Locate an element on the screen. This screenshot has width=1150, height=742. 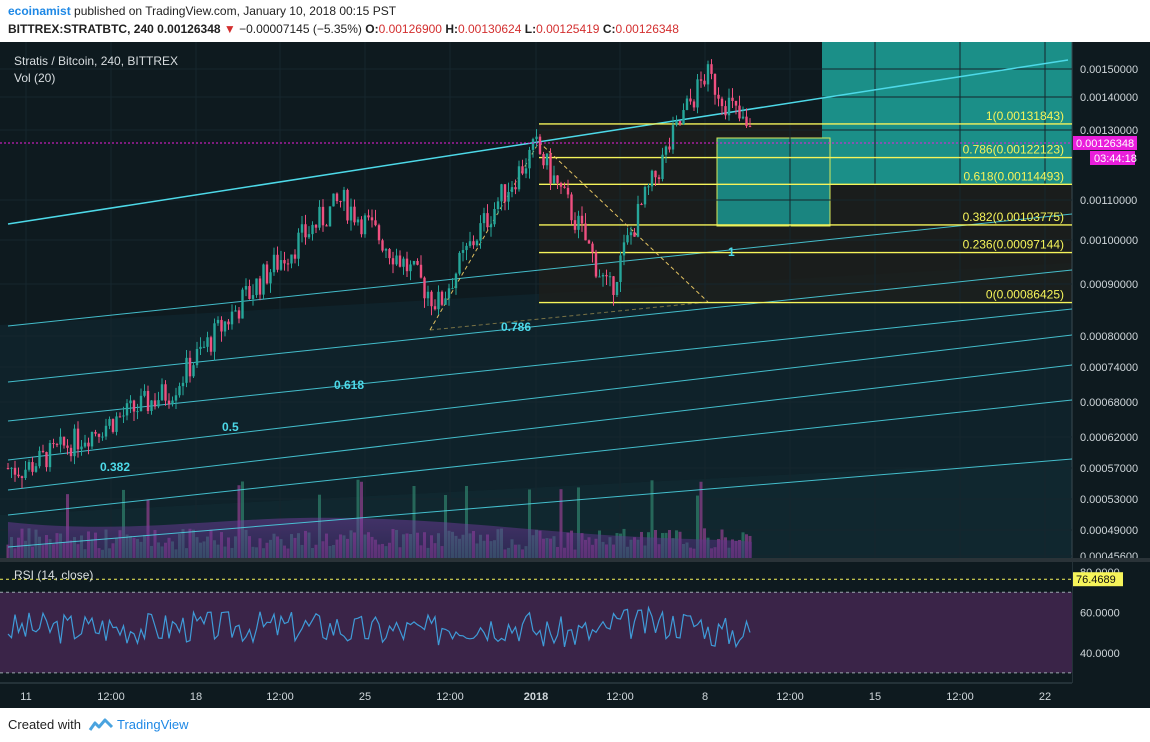
last-price-tag is located at coordinates (1105, 143).